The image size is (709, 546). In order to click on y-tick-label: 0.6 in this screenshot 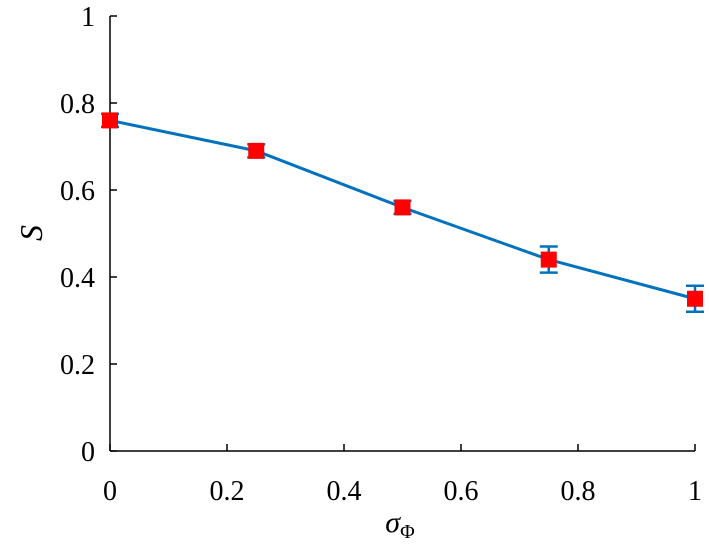, I will do `click(77, 191)`.